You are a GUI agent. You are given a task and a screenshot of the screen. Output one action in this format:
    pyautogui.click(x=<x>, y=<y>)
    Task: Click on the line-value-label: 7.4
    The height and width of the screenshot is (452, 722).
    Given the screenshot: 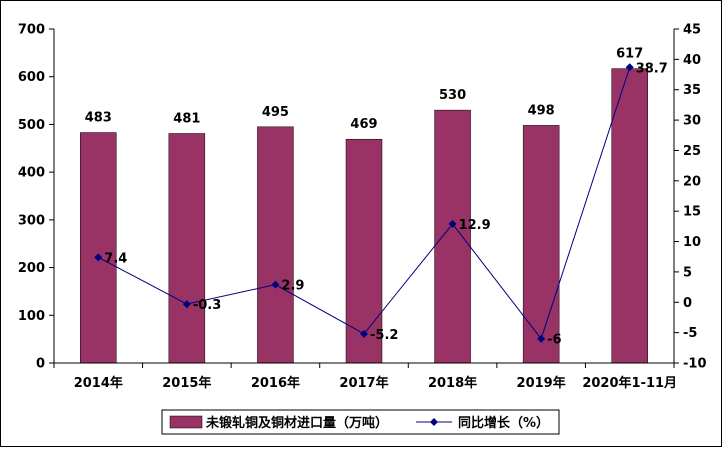 What is the action you would take?
    pyautogui.click(x=115, y=258)
    